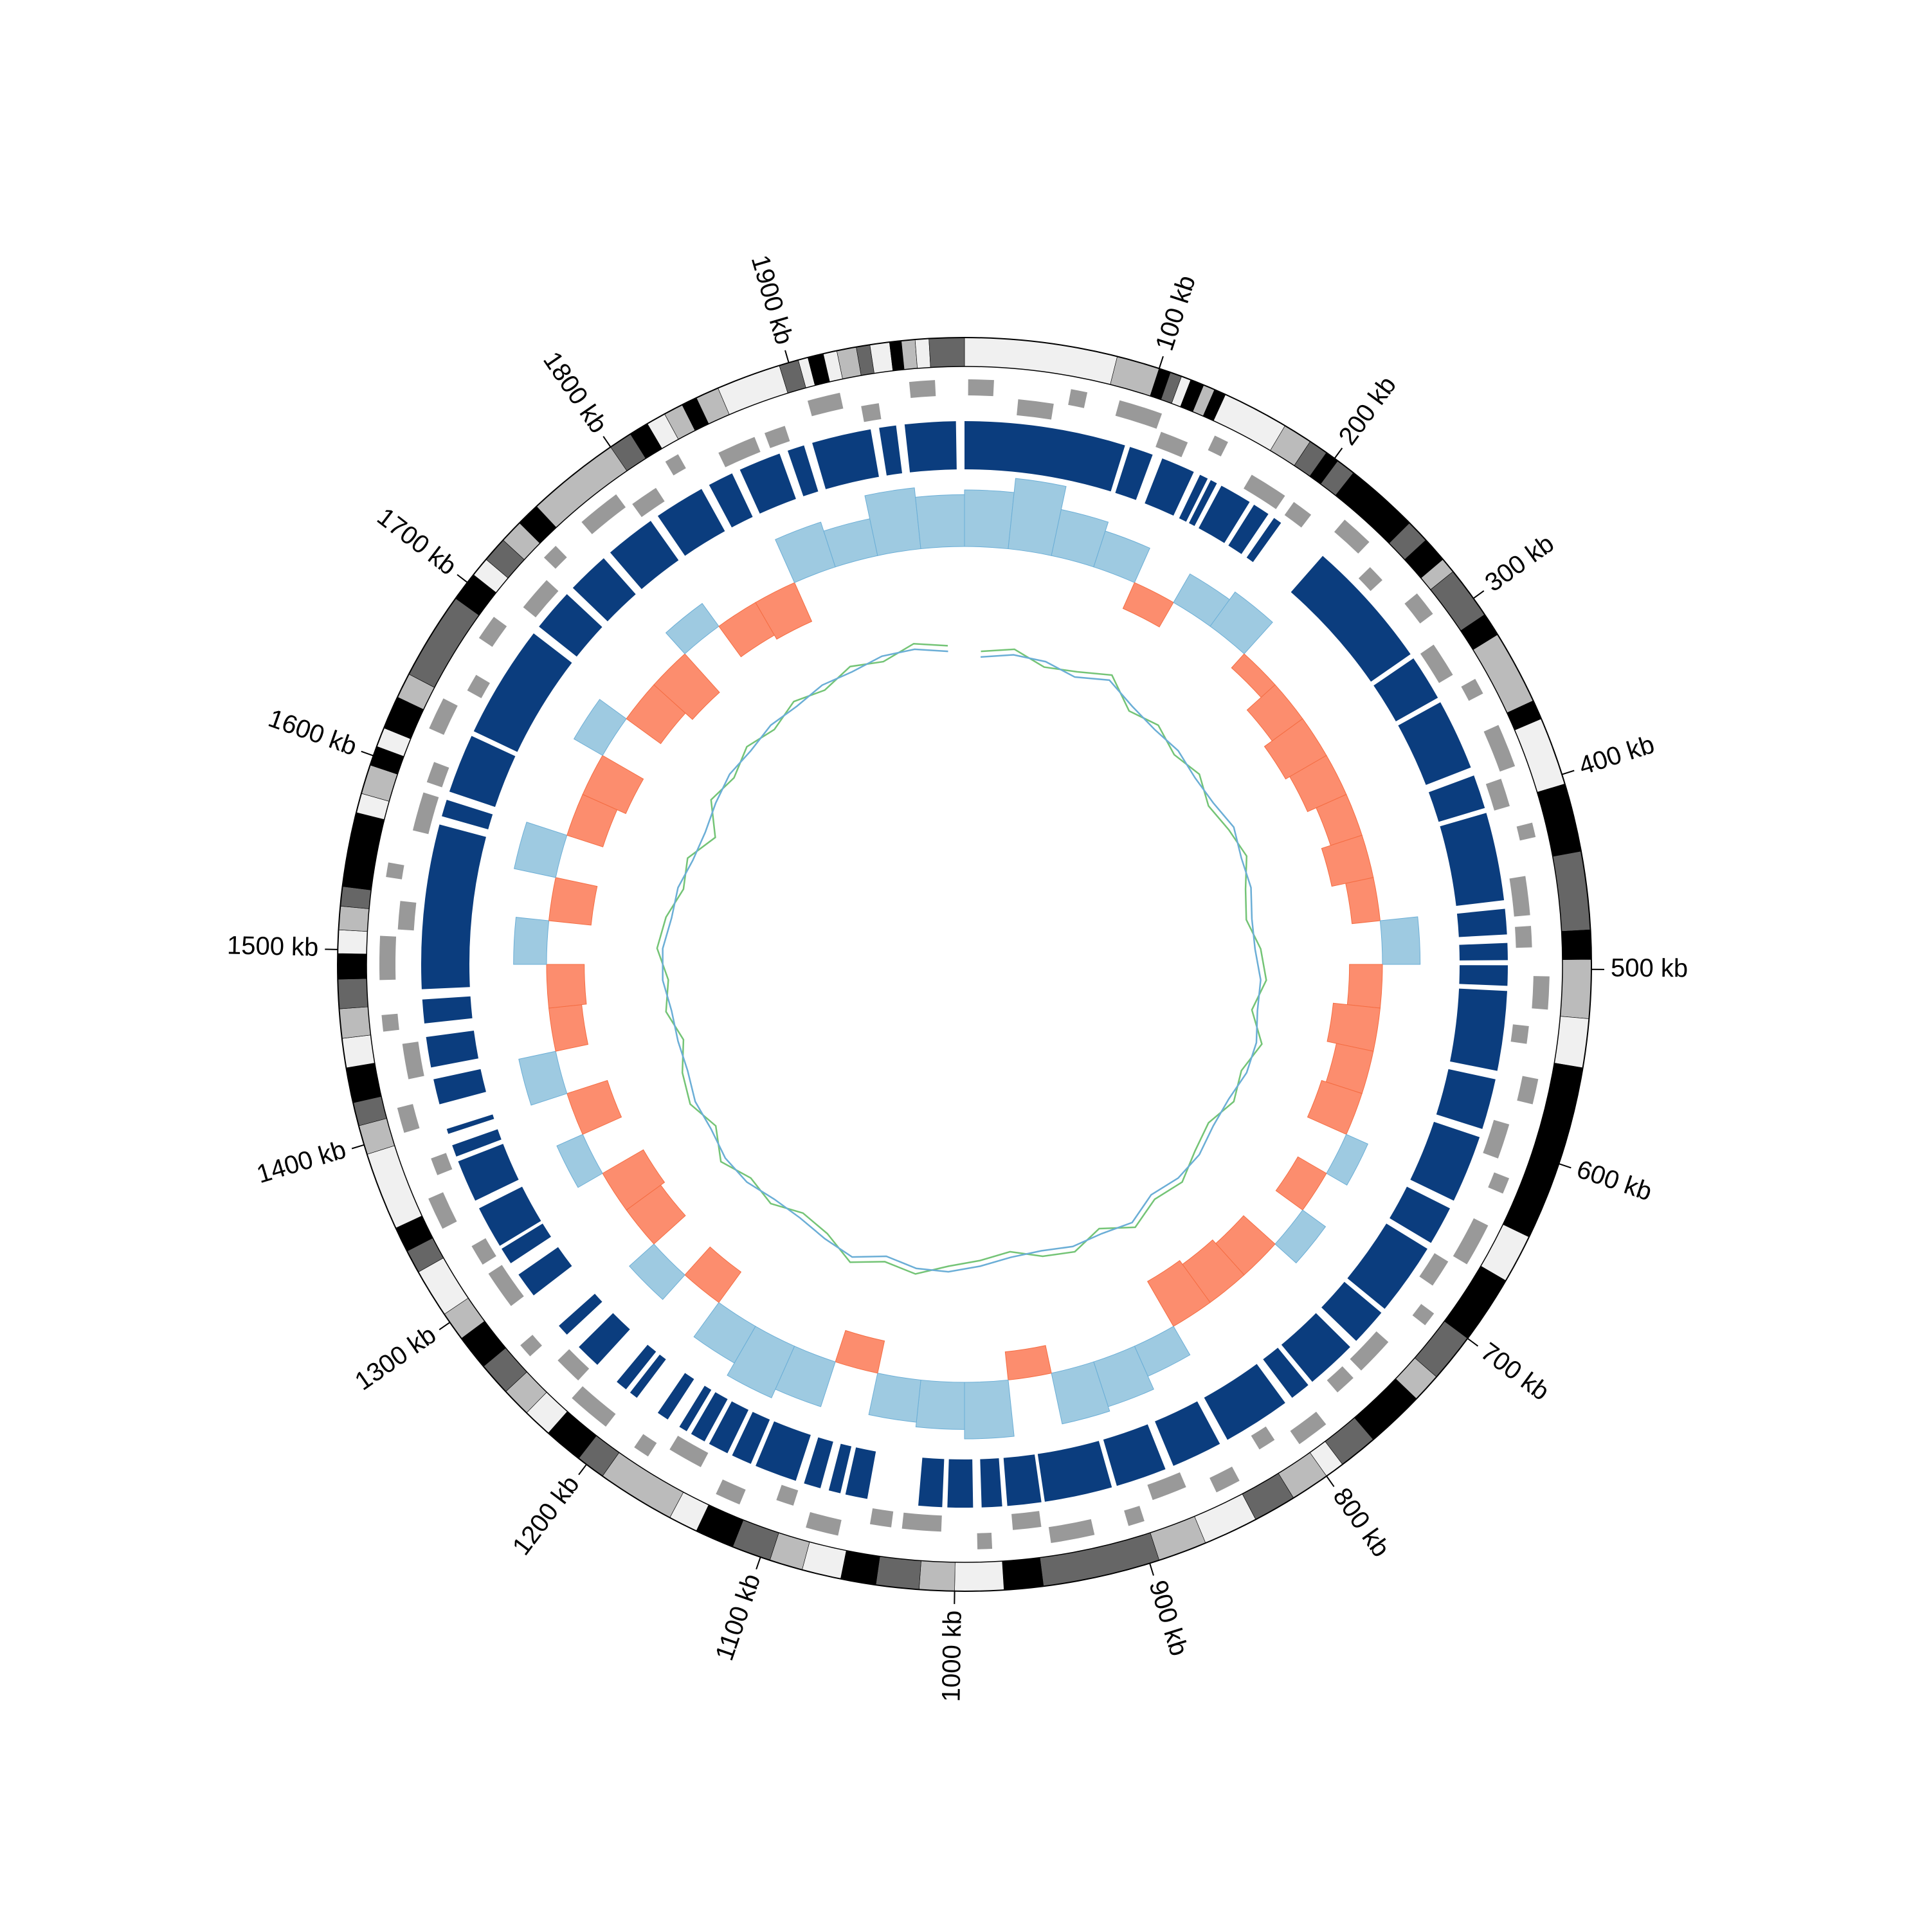  Describe the element at coordinates (1168, 1618) in the screenshot. I see `tick-label: 900 kb` at that location.